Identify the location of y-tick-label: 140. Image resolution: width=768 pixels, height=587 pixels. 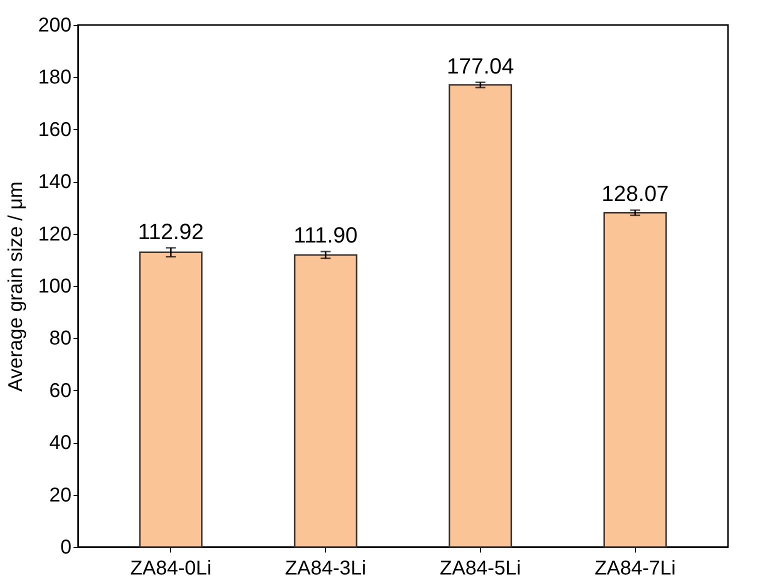
(55, 182).